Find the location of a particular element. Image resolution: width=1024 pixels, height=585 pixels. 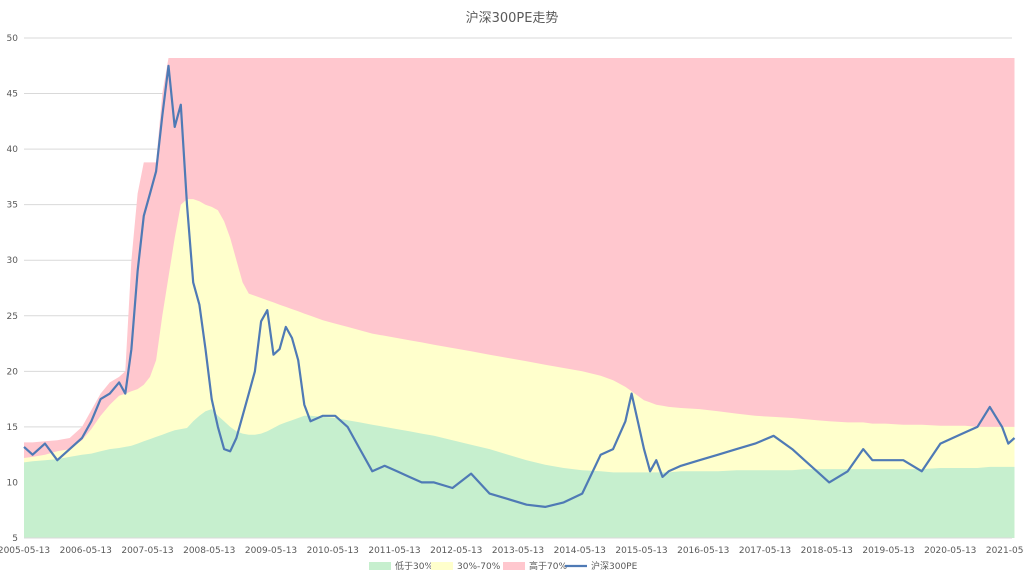

legend-item: 低于30% is located at coordinates (401, 566).